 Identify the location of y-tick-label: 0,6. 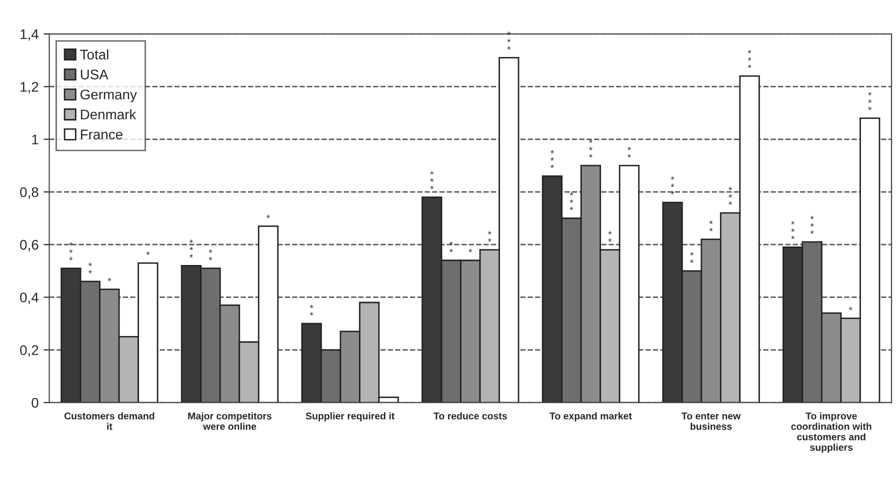
(29, 246).